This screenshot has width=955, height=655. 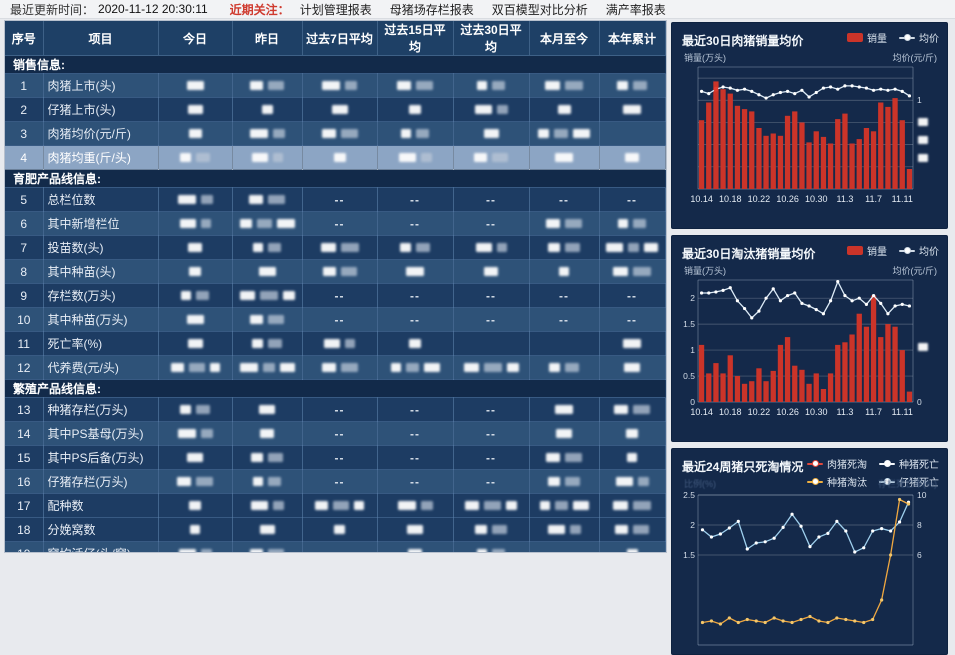 What do you see at coordinates (730, 412) in the screenshot?
I see `x-axis-tick: 10.18` at bounding box center [730, 412].